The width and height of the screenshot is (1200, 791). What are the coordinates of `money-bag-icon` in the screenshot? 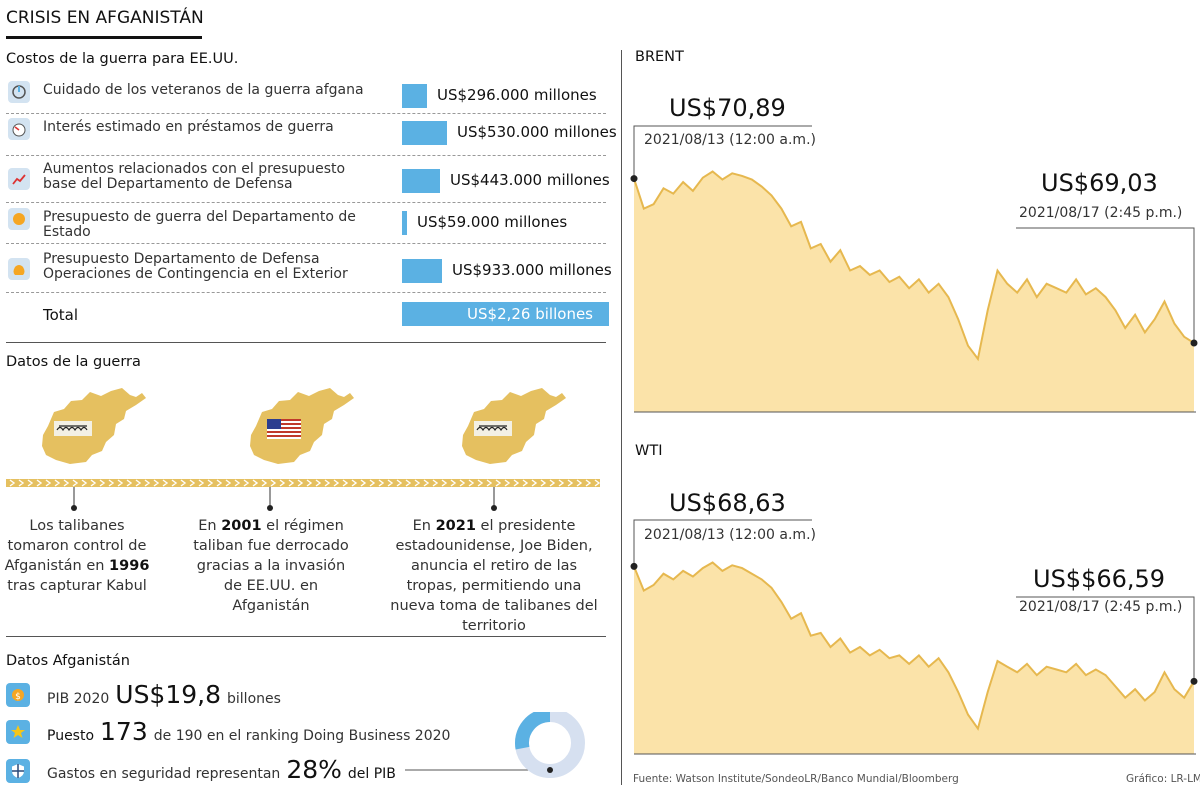 It's located at (19, 269).